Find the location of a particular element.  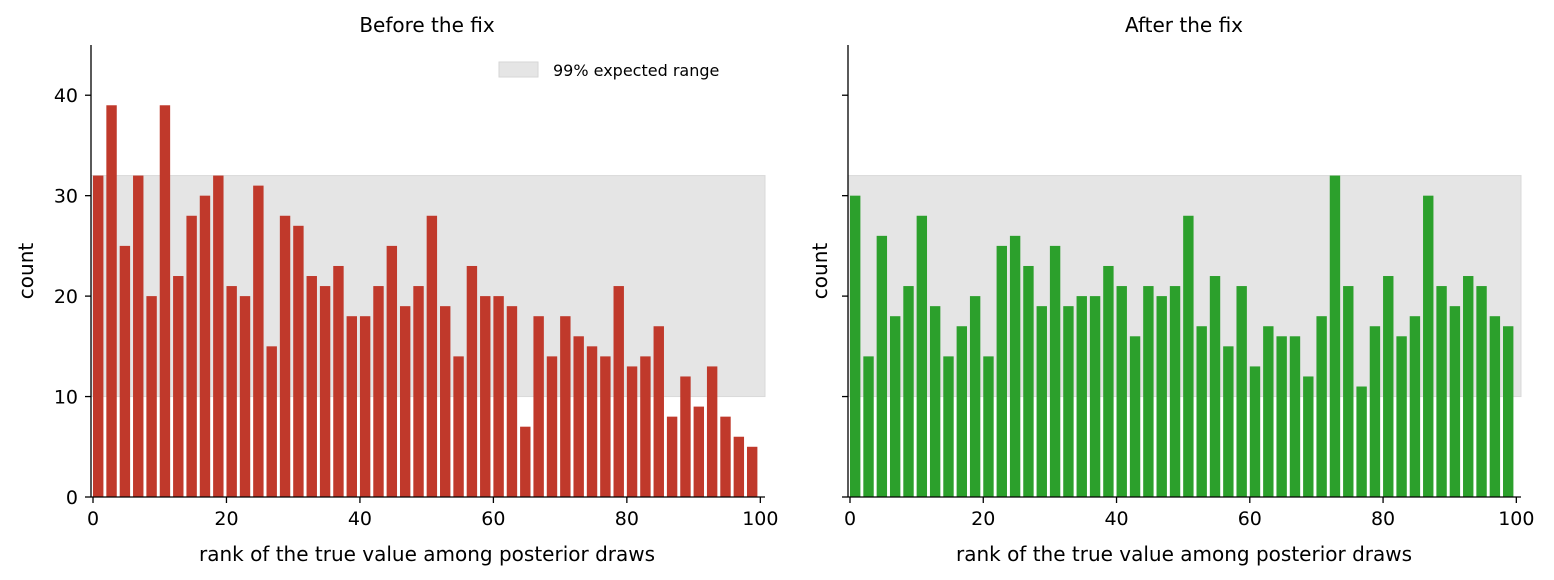

legend-swatch-band is located at coordinates (518, 69).